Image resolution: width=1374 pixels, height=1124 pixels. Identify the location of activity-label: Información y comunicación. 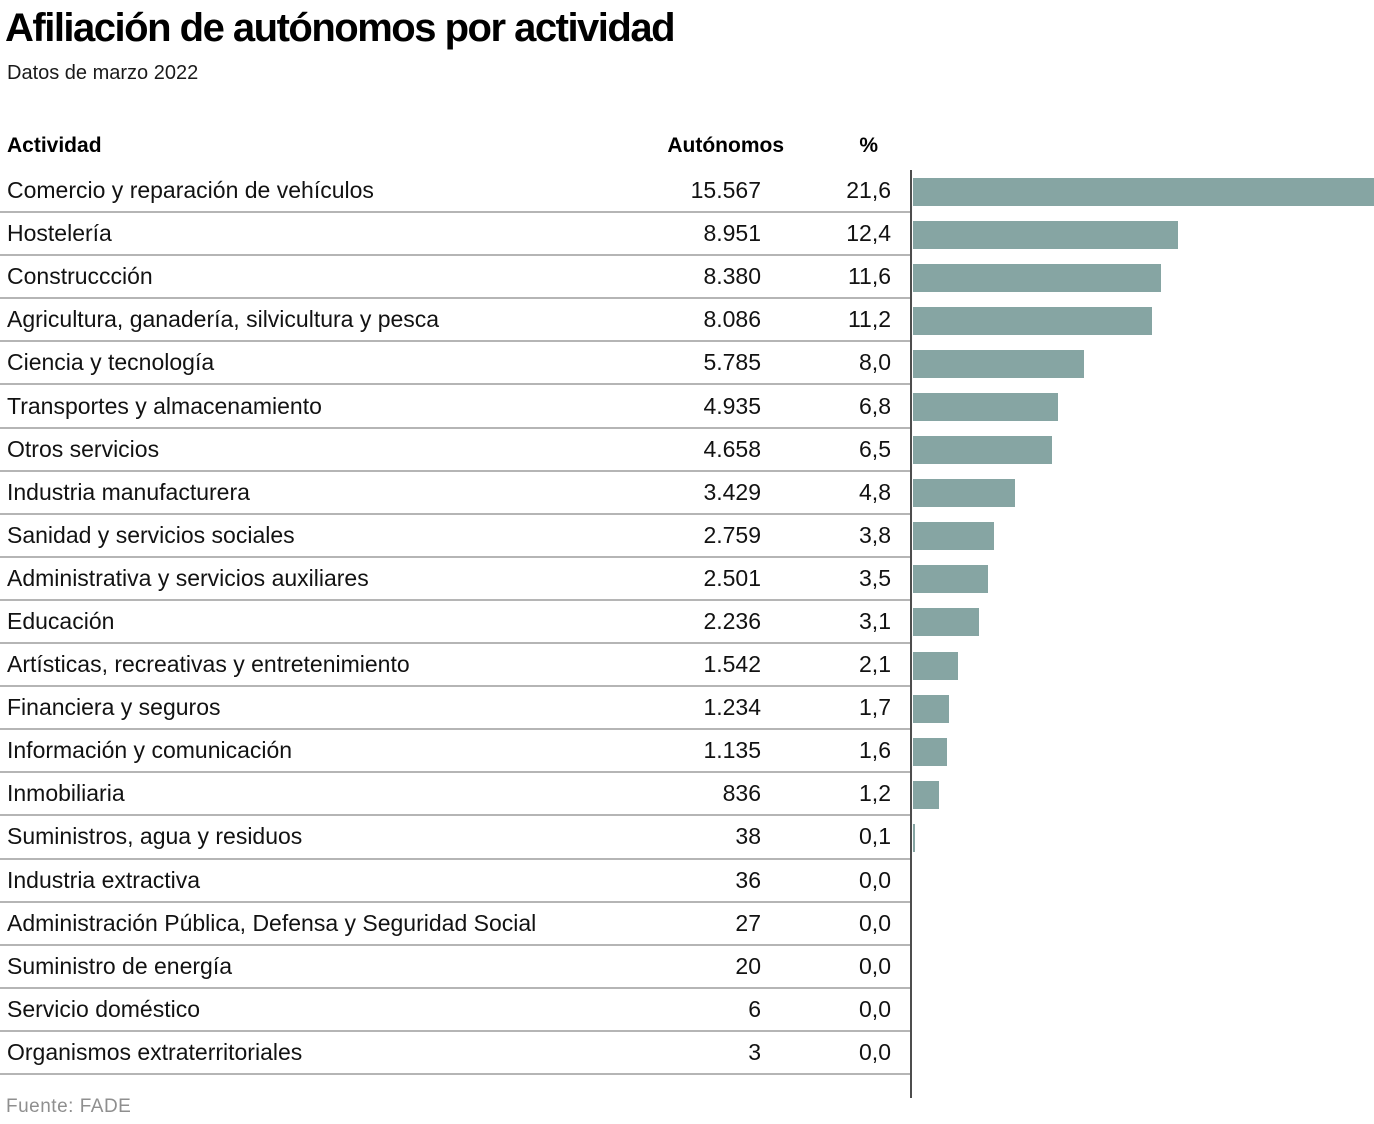
(305, 752).